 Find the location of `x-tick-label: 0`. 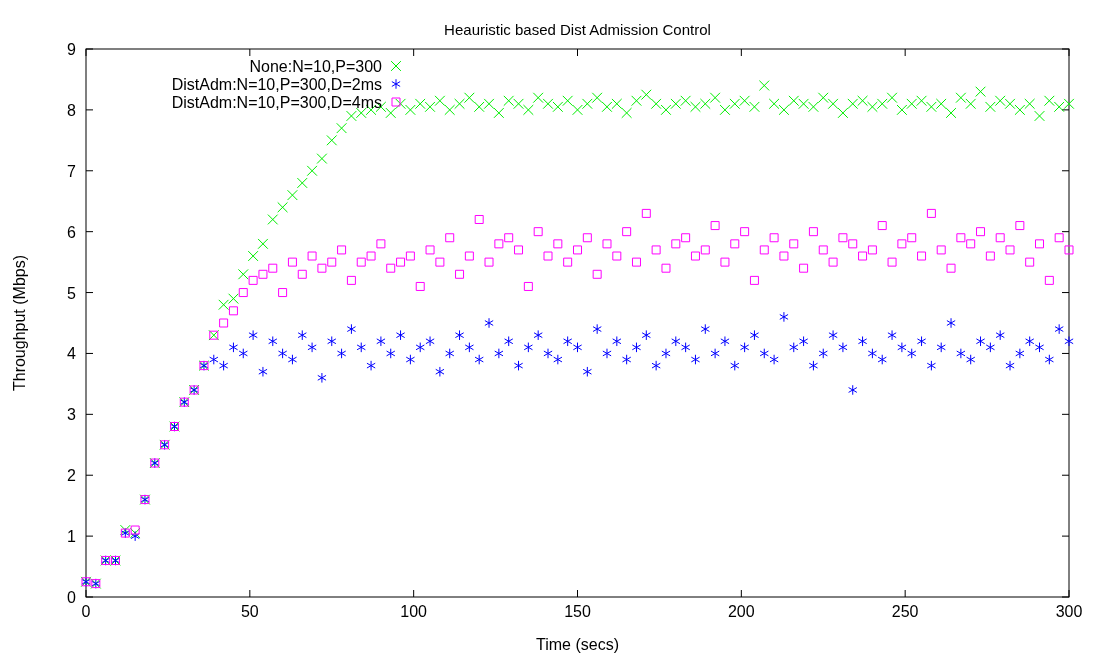

x-tick-label: 0 is located at coordinates (86, 611).